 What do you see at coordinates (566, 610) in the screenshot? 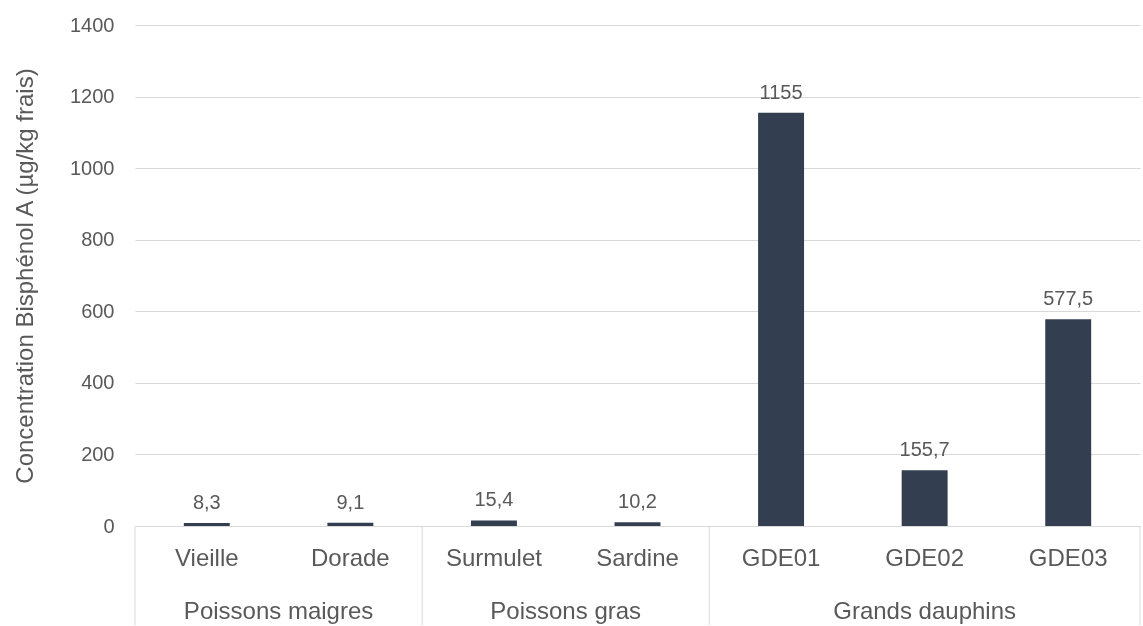
I see `text: Poissons gras` at bounding box center [566, 610].